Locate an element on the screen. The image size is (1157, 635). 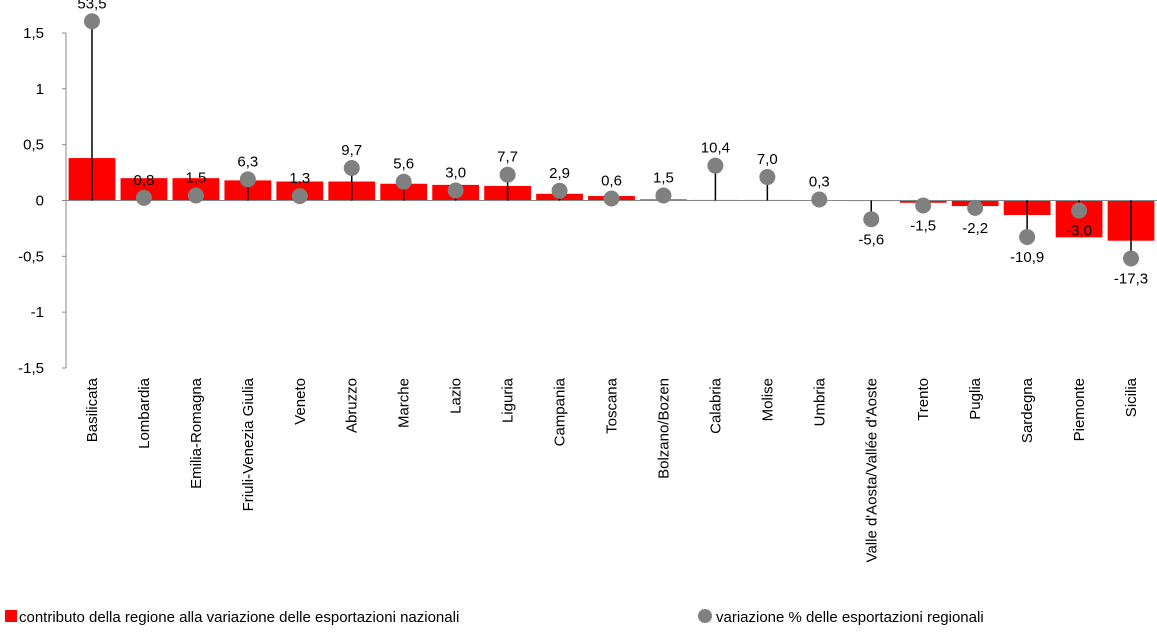
data-label: 5,6 is located at coordinates (403, 164).